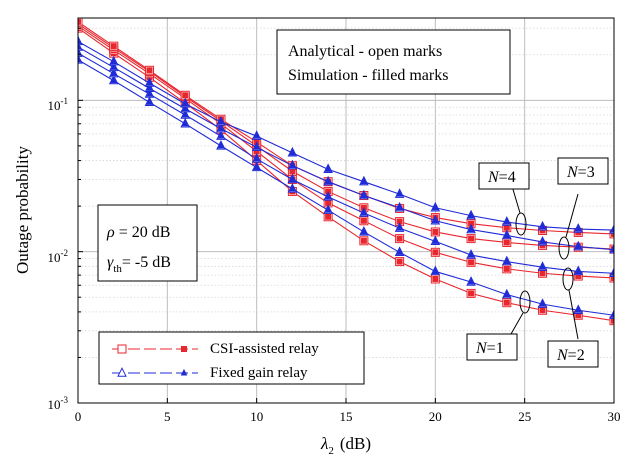  What do you see at coordinates (231, 358) in the screenshot?
I see `legend: CSI-assisted relay Fixed gain relay` at bounding box center [231, 358].